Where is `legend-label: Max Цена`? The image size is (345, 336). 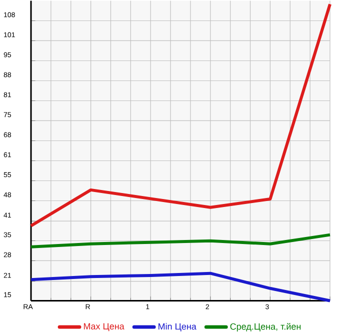
legend-label: Max Цена is located at coordinates (104, 327).